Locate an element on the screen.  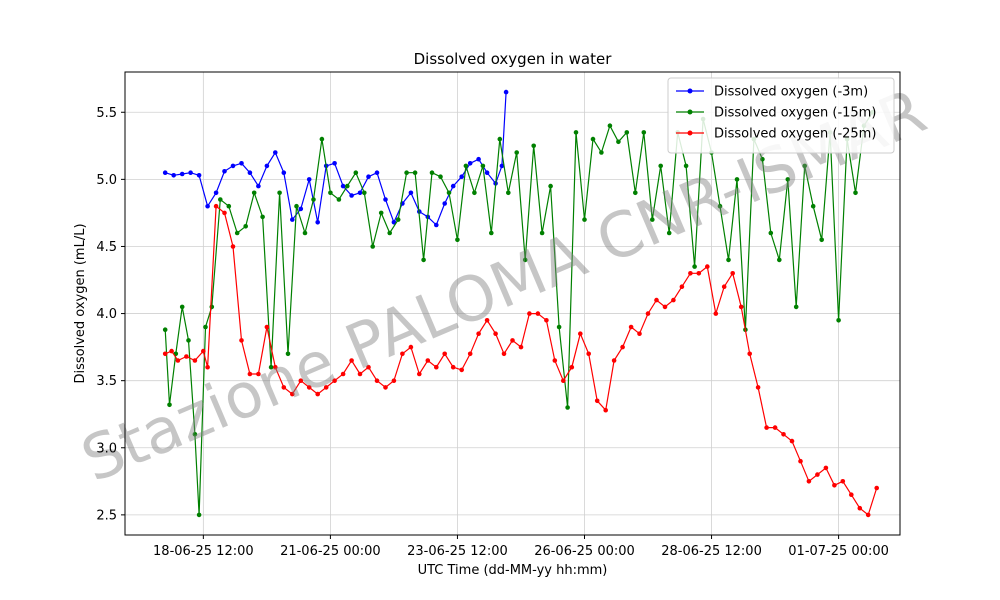
y-tick-label: 5.0 is located at coordinates (106, 180).